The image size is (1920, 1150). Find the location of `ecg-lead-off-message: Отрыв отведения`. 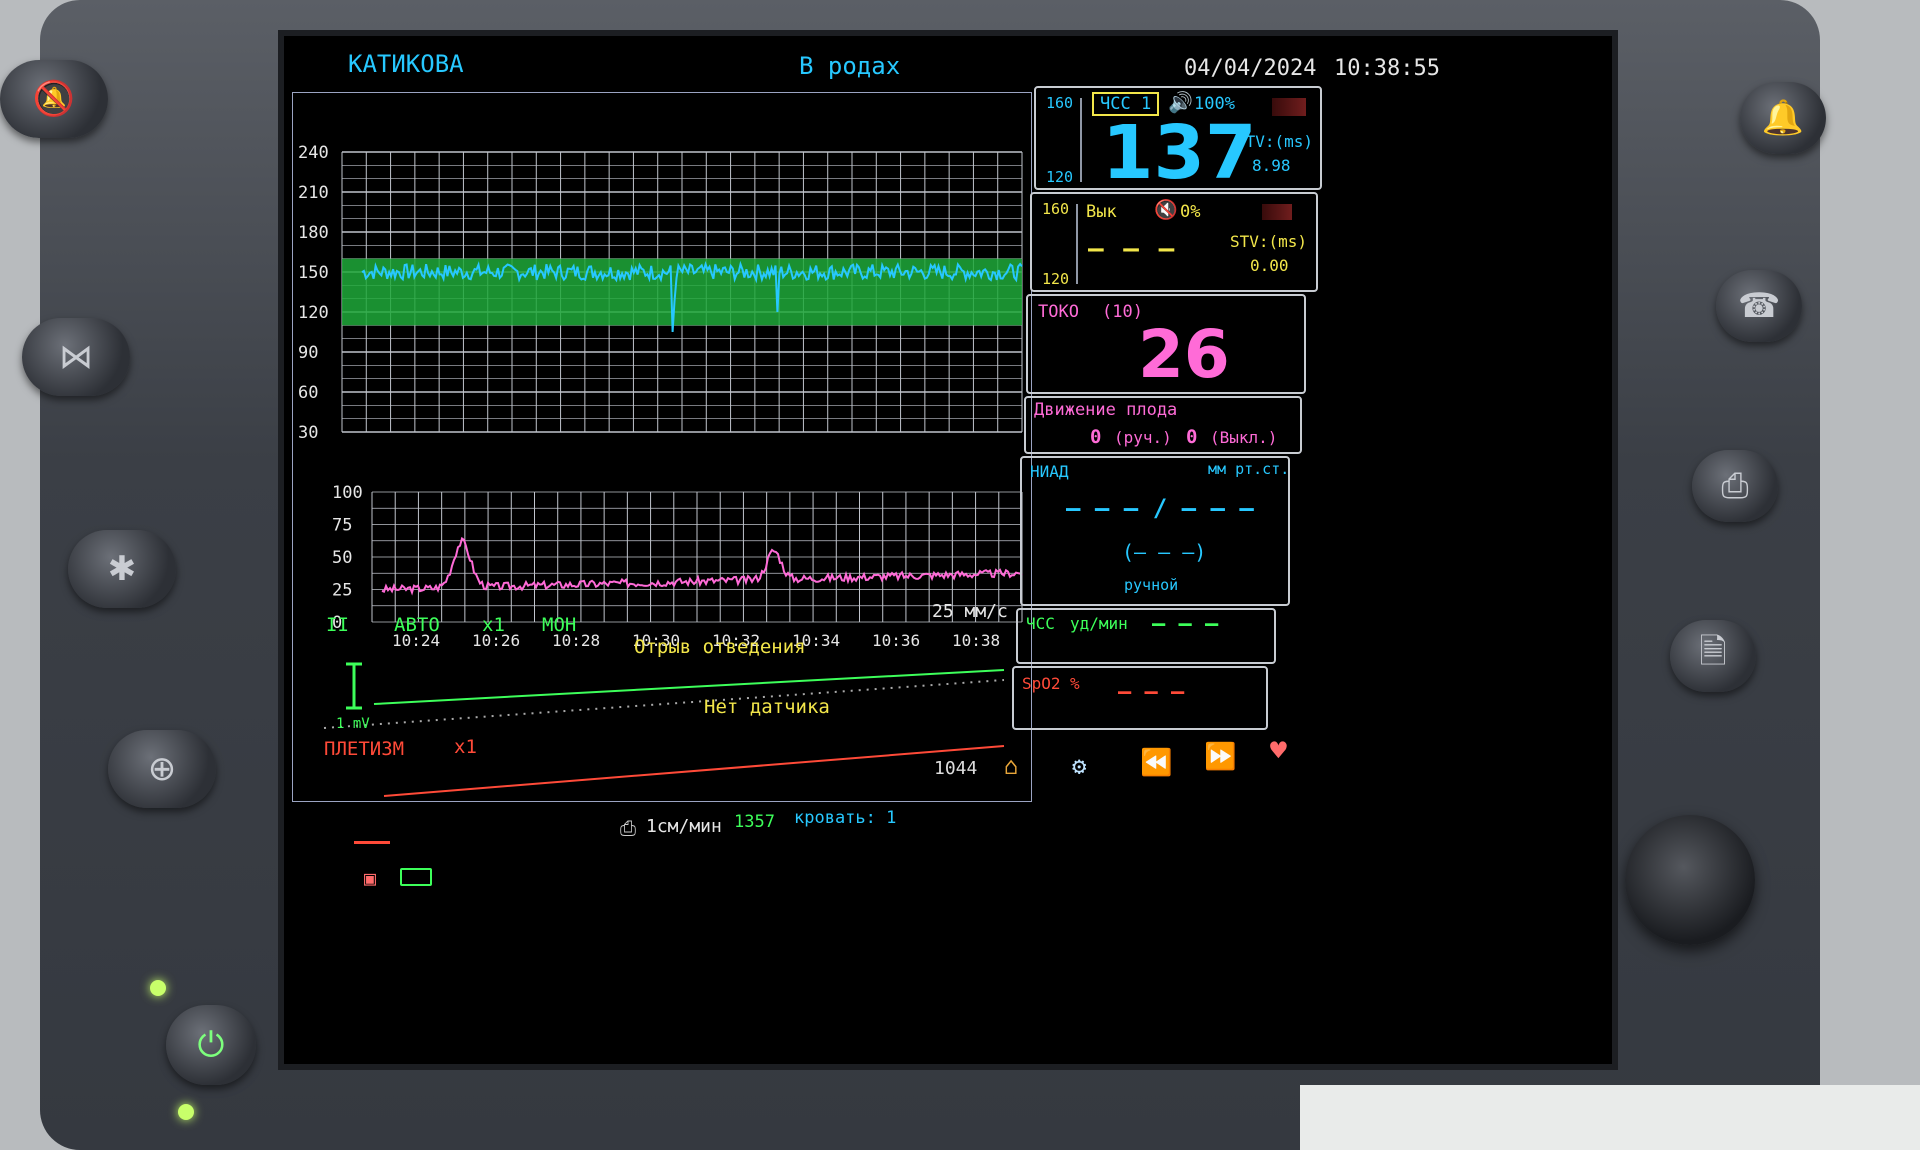

ecg-lead-off-message: Отрыв отведения is located at coordinates (720, 647).